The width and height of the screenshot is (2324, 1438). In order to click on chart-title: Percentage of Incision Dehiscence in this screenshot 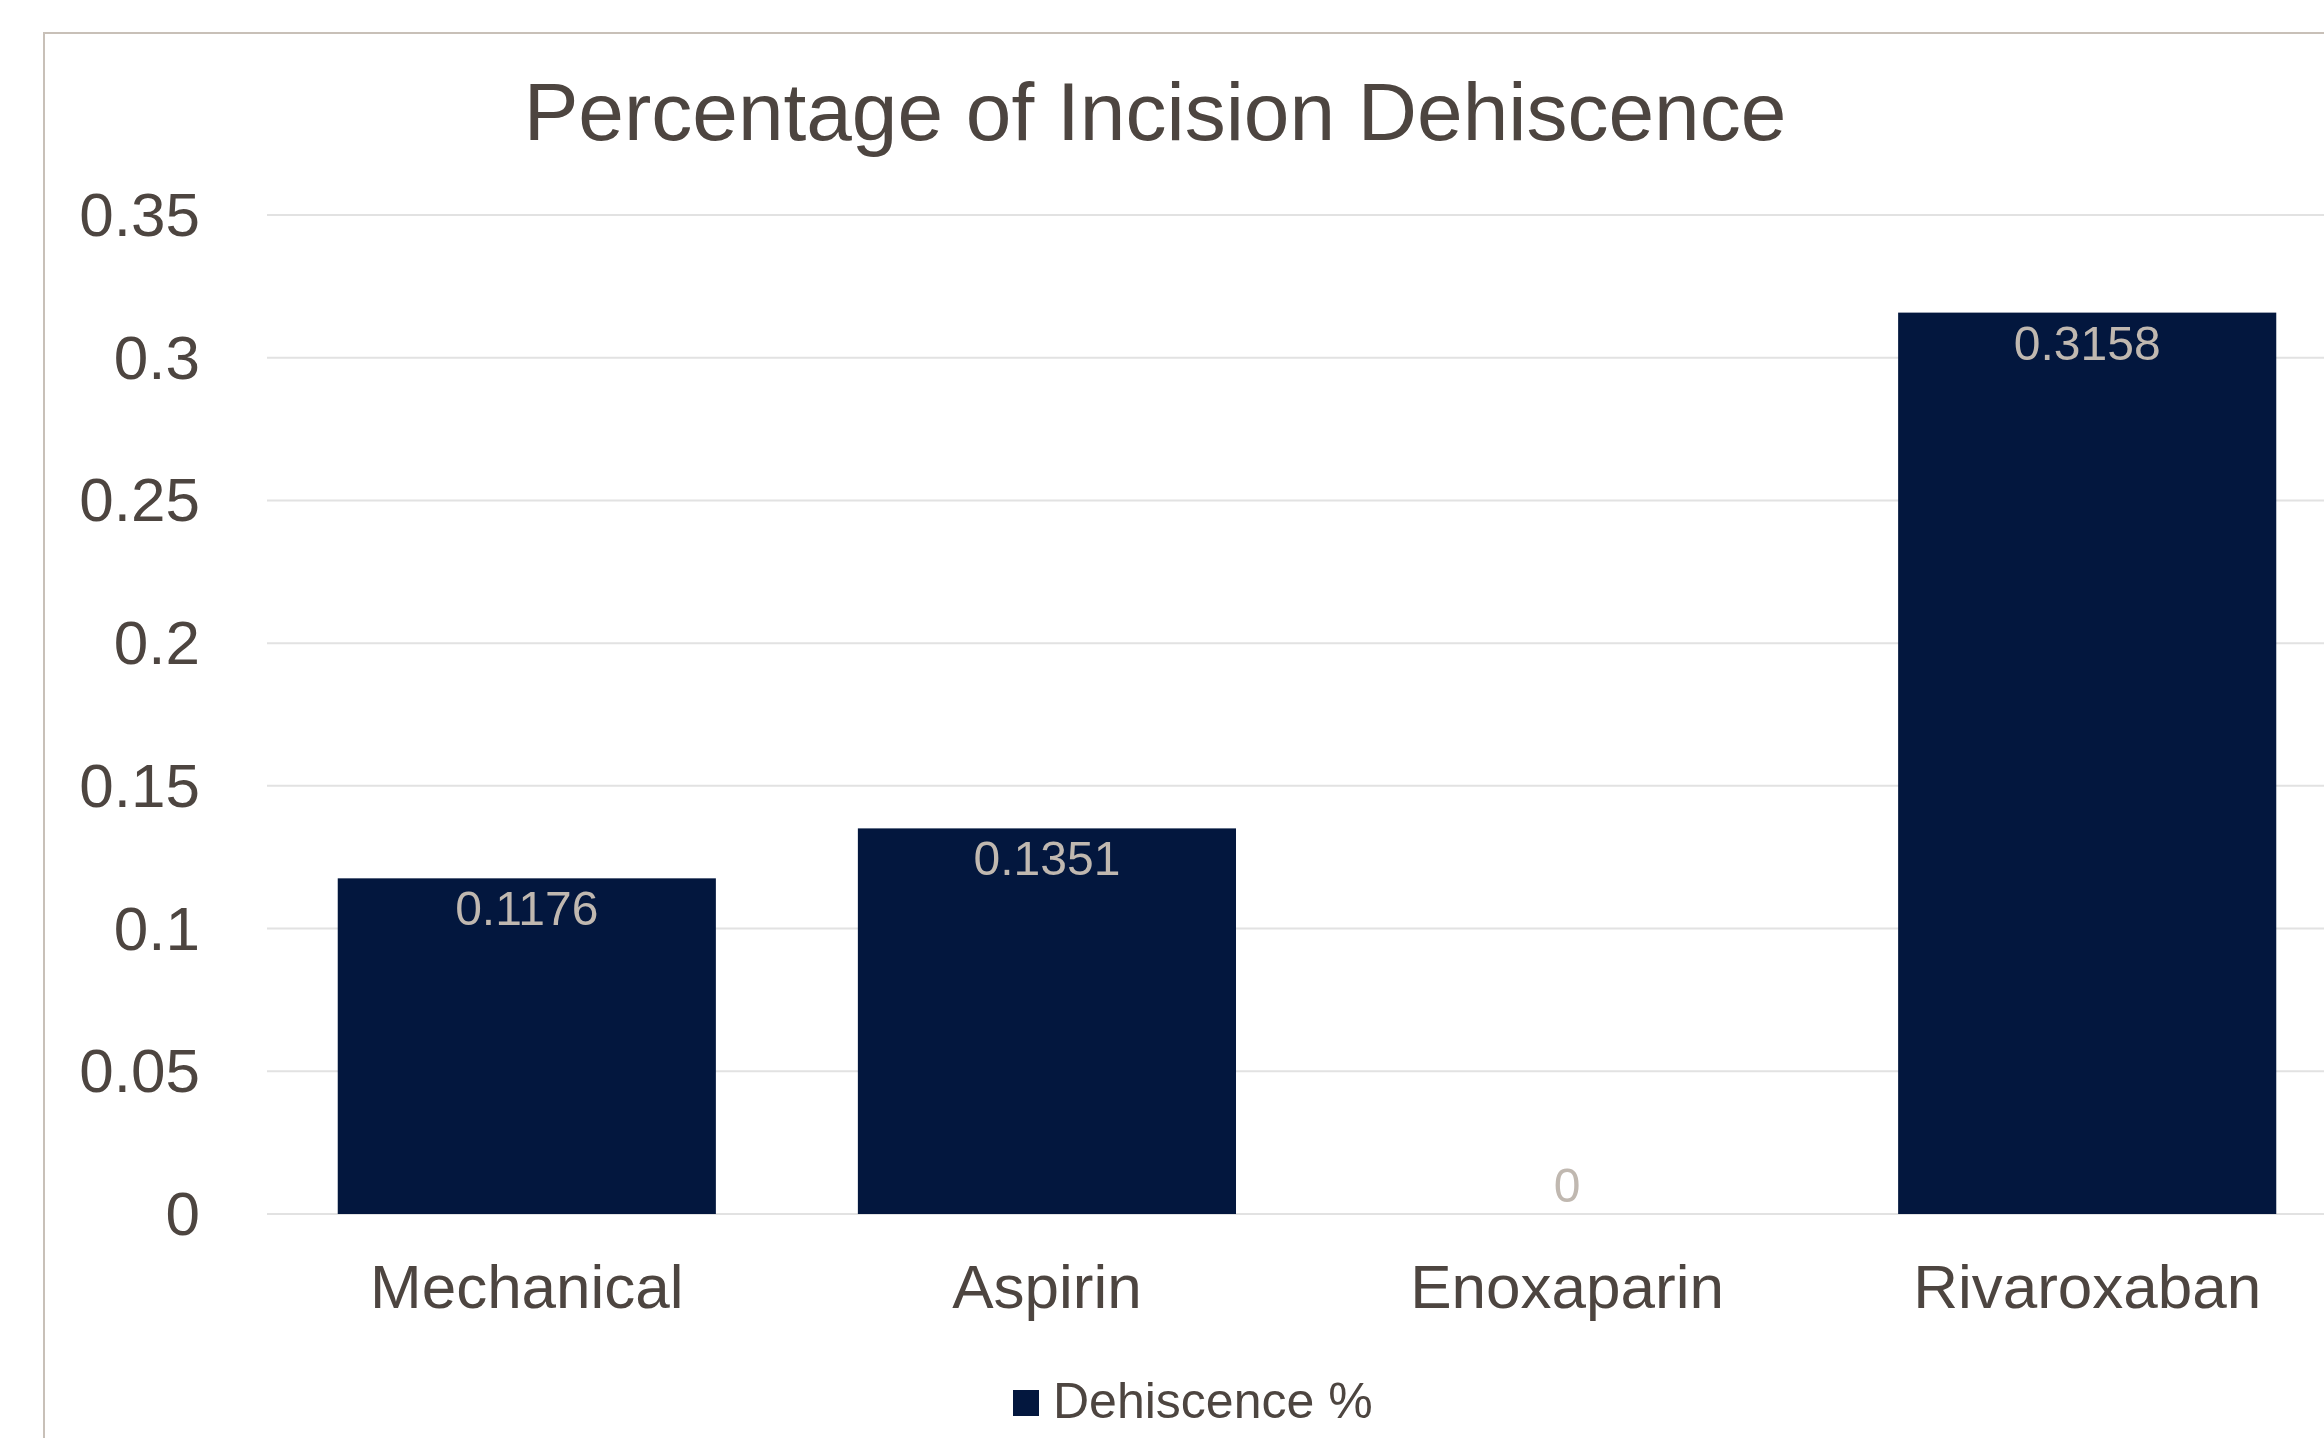, I will do `click(1155, 111)`.